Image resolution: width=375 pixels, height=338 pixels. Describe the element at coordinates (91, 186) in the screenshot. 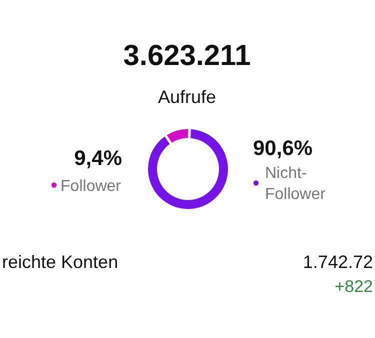

I see `legend-label: Follower` at that location.